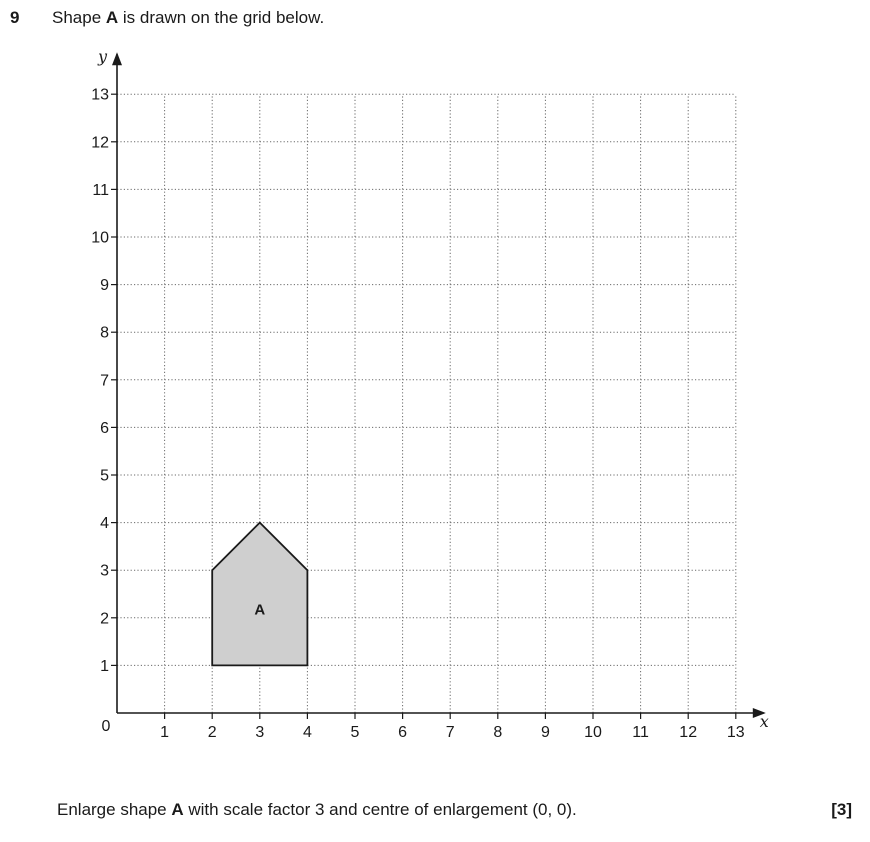 This screenshot has height=842, width=870. I want to click on y-tick-label: 10, so click(100, 238).